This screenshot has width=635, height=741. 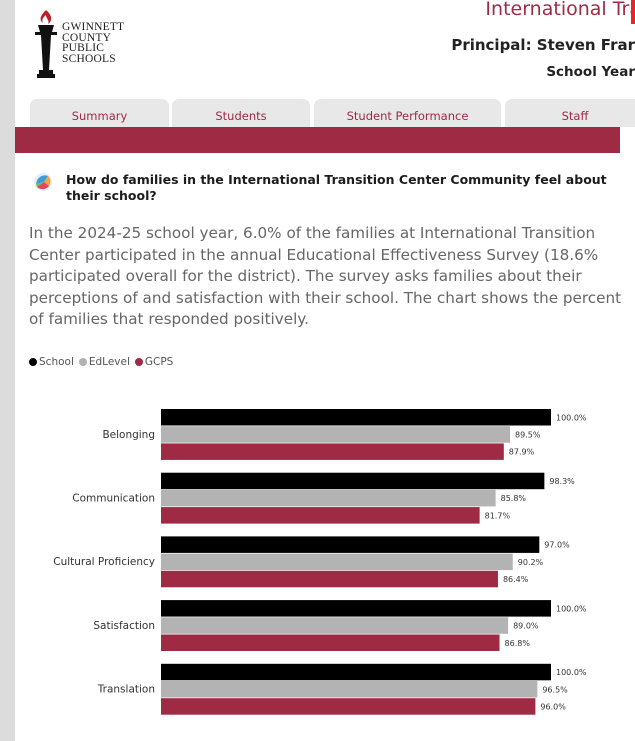 What do you see at coordinates (498, 515) in the screenshot?
I see `data-label-gcps: 81.7%` at bounding box center [498, 515].